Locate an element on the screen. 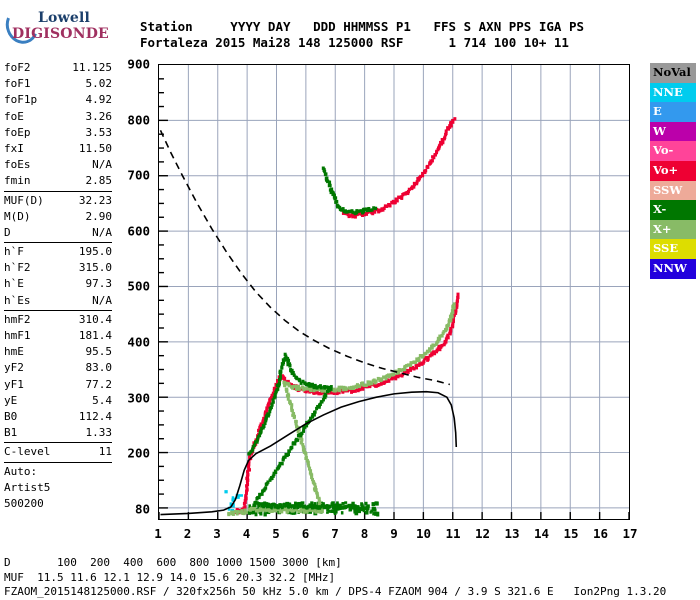 This screenshot has height=600, width=700. legend-item-vo: Vo+ is located at coordinates (673, 170).